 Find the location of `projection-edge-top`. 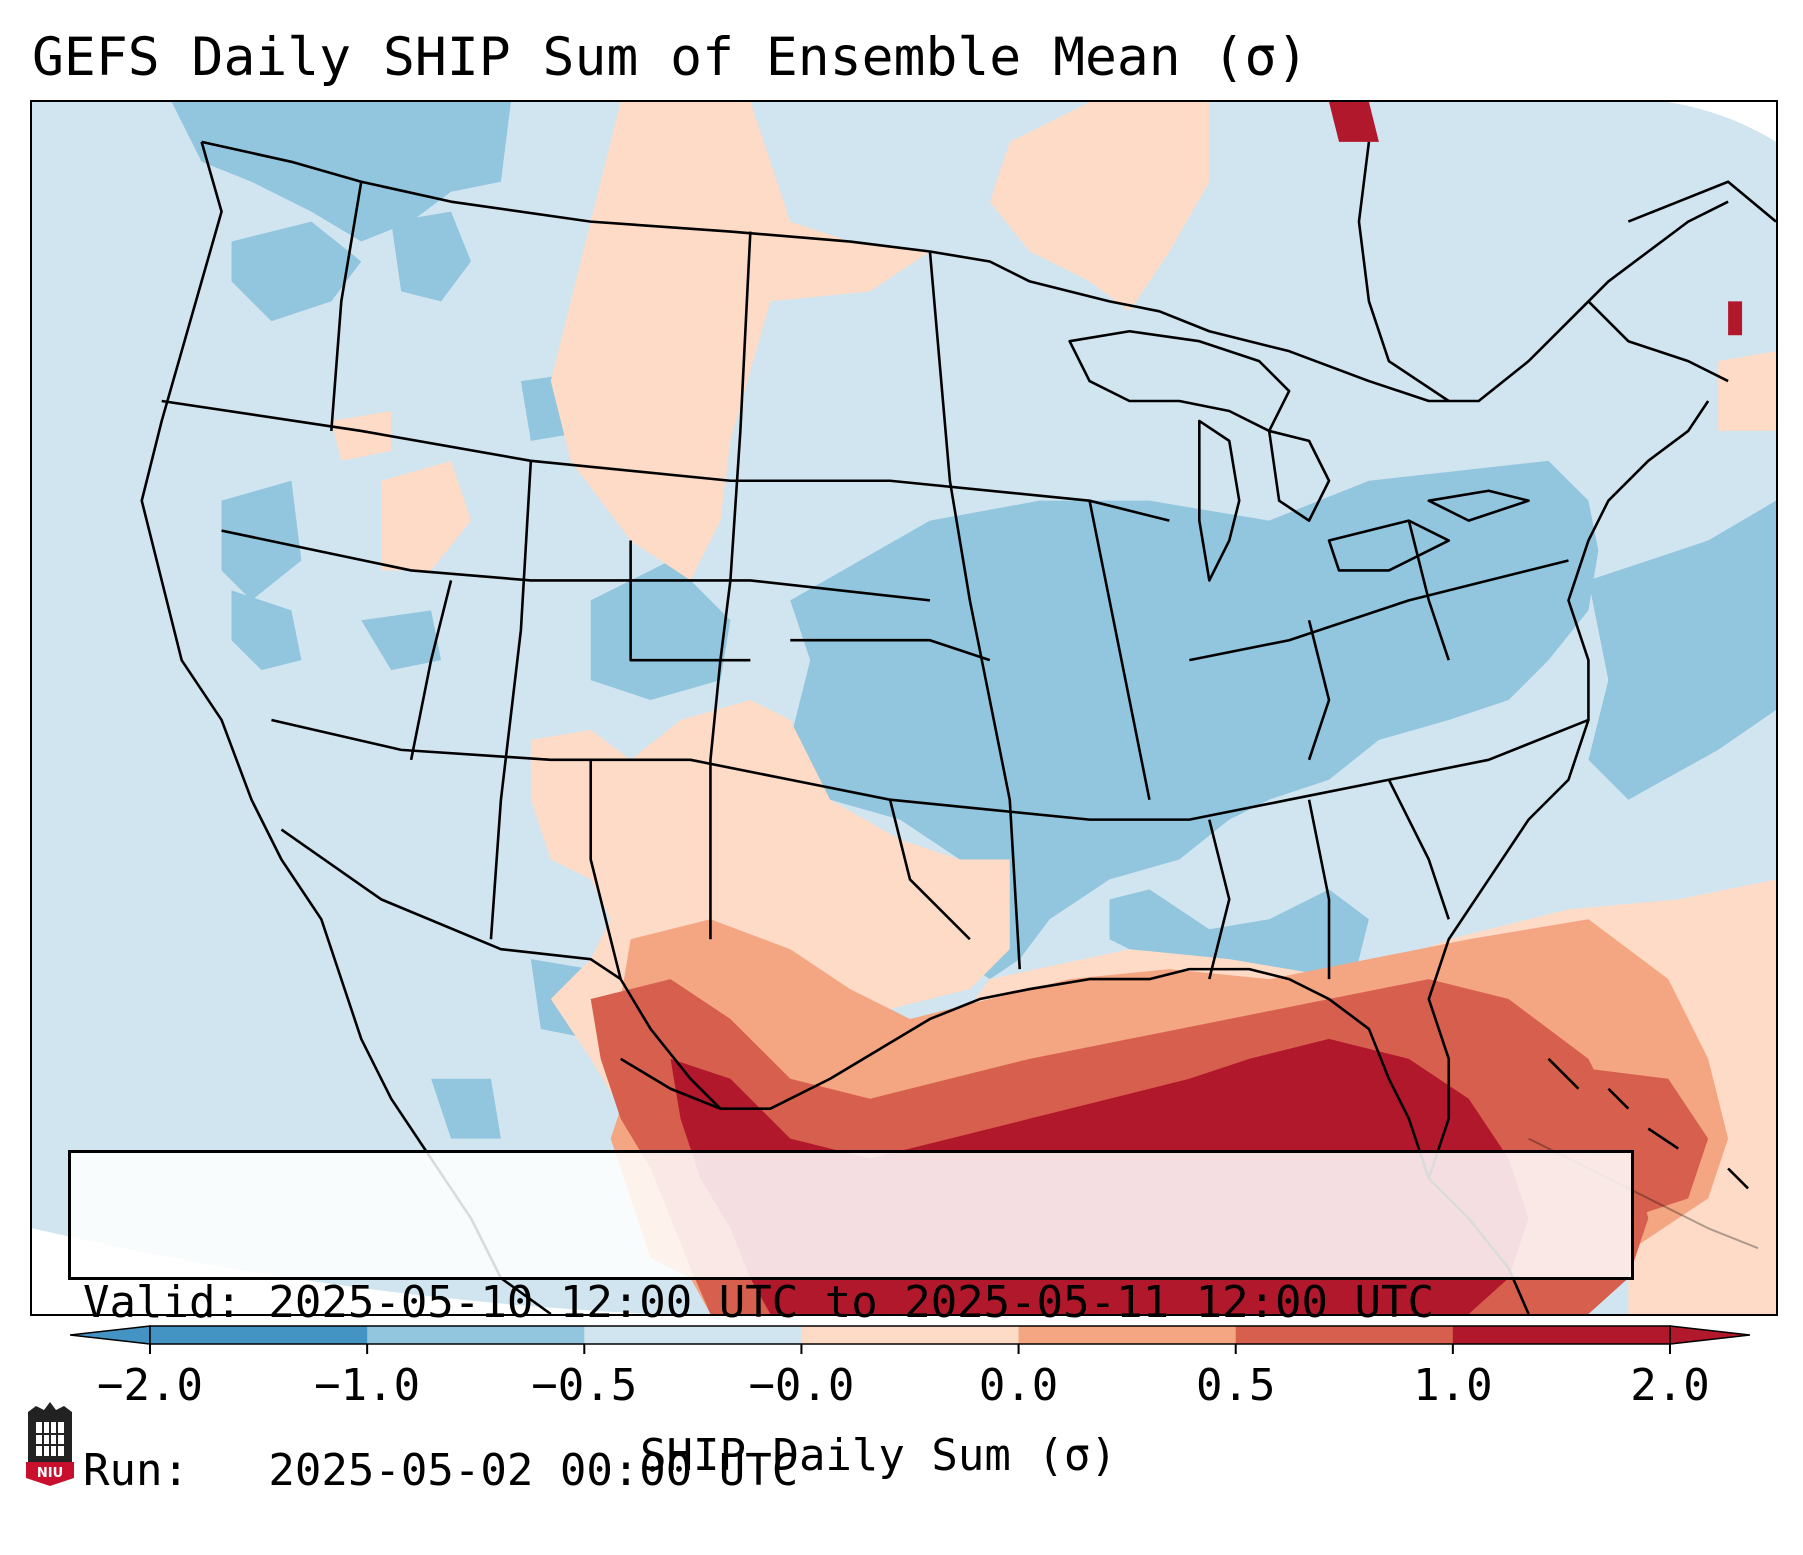

projection-edge-top is located at coordinates (1722, 122).